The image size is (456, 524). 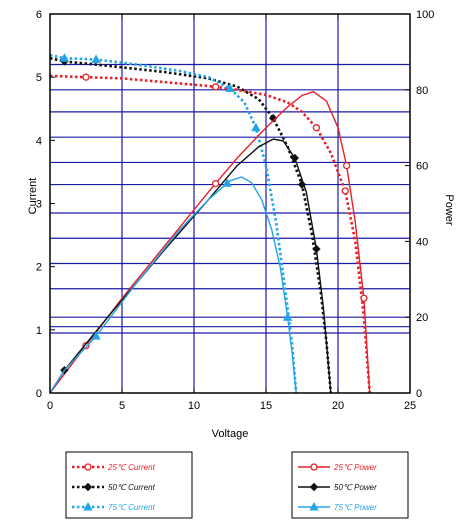 I want to click on y2-tick-label: 80, so click(x=422, y=91).